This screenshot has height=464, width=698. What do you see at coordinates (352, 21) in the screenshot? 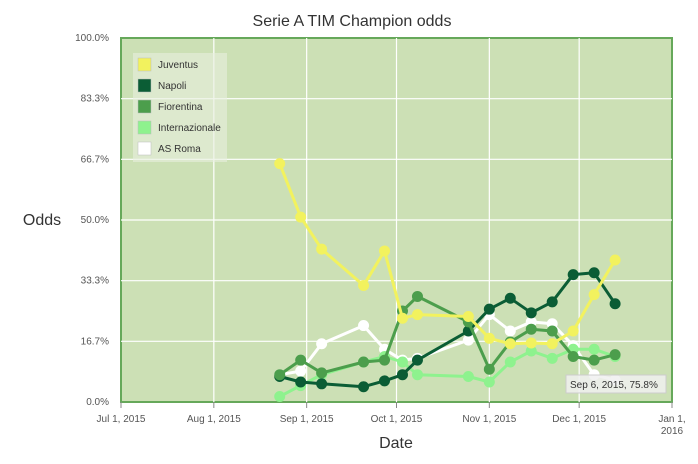
I see `chart-title: Serie A TIM Champion odds` at bounding box center [352, 21].